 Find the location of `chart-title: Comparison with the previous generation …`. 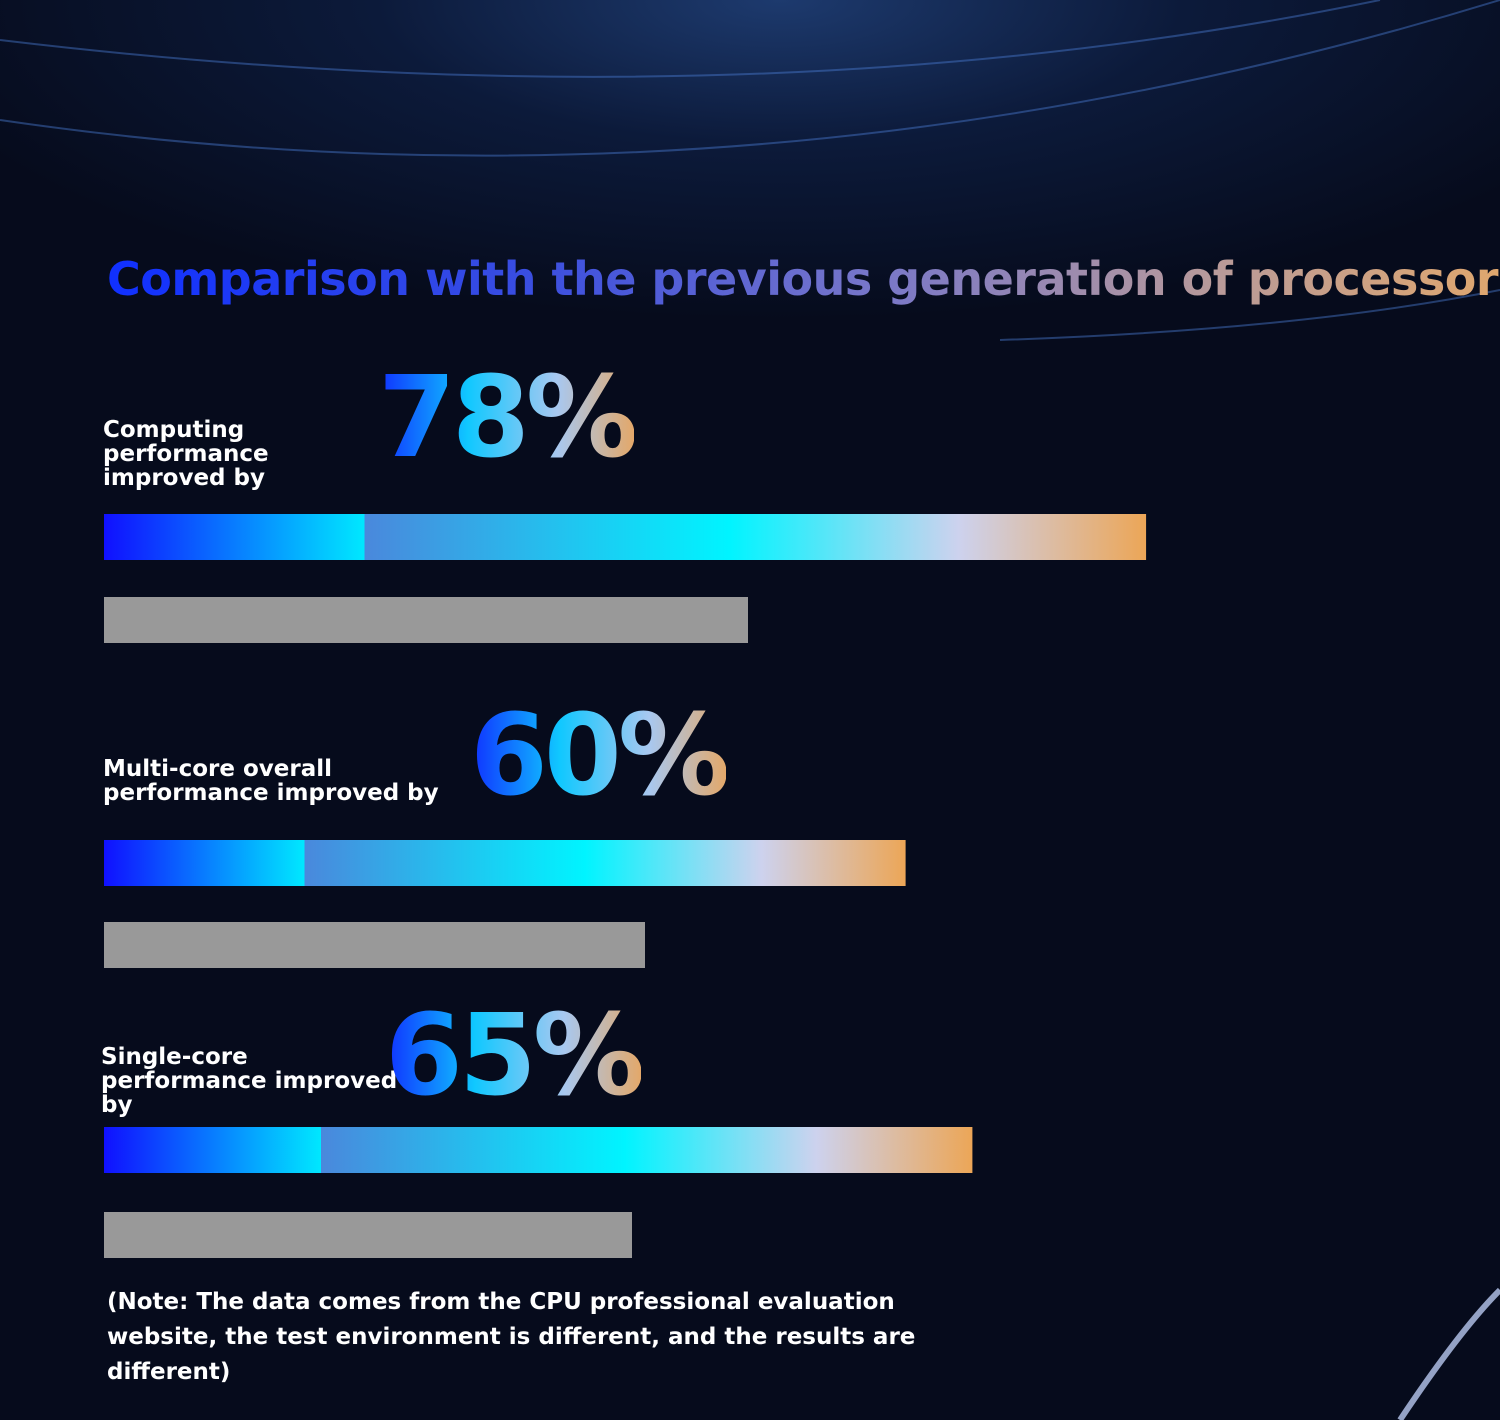

chart-title: Comparison with the previous generation … is located at coordinates (803, 279).